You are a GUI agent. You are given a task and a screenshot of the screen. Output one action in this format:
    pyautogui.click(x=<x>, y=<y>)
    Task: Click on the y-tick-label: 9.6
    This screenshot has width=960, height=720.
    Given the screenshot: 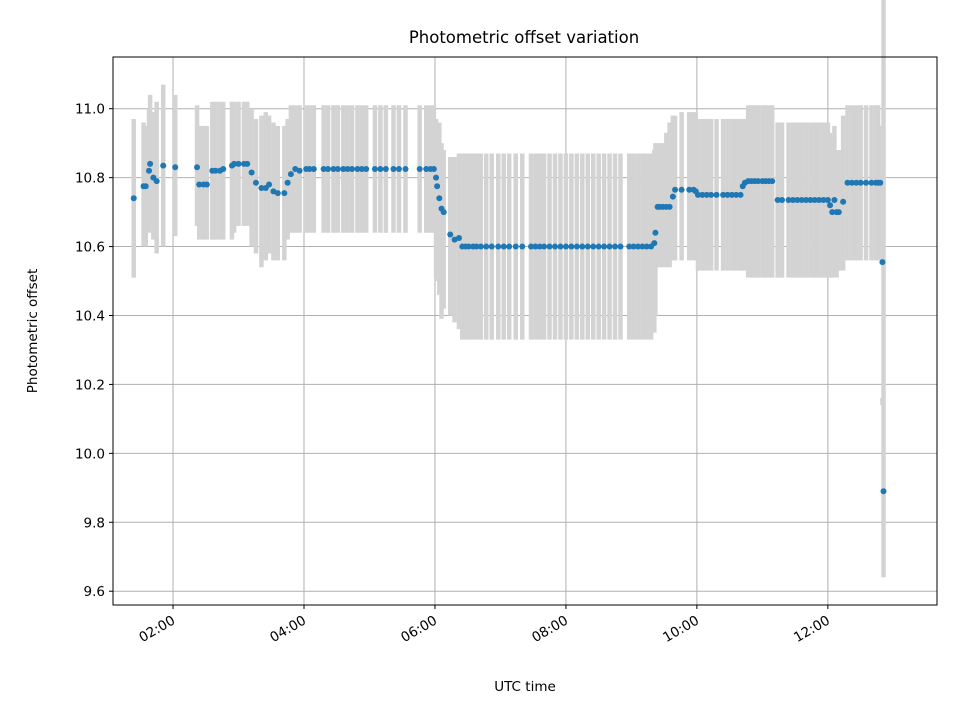 What is the action you would take?
    pyautogui.click(x=94, y=592)
    